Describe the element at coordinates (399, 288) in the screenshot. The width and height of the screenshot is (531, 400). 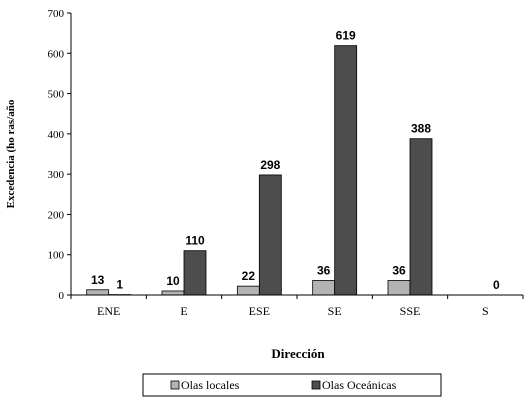
I see `bar-olas-locales-sse` at that location.